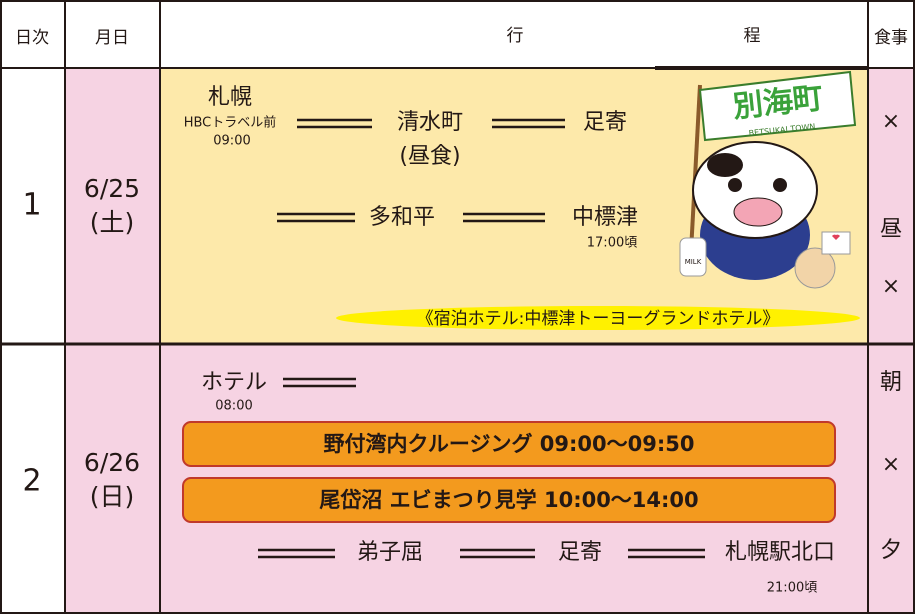 This screenshot has width=915, height=614. Describe the element at coordinates (515, 36) in the screenshot. I see `header-itinerary: 行` at that location.